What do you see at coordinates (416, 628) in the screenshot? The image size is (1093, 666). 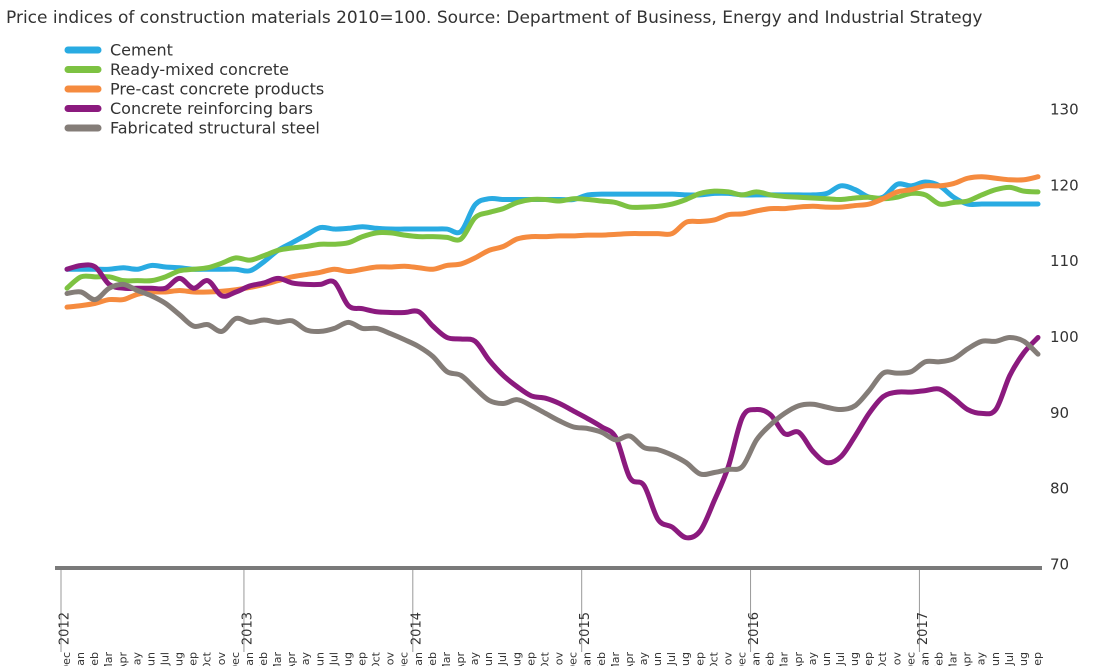 I see `year-label: 2014` at bounding box center [416, 628].